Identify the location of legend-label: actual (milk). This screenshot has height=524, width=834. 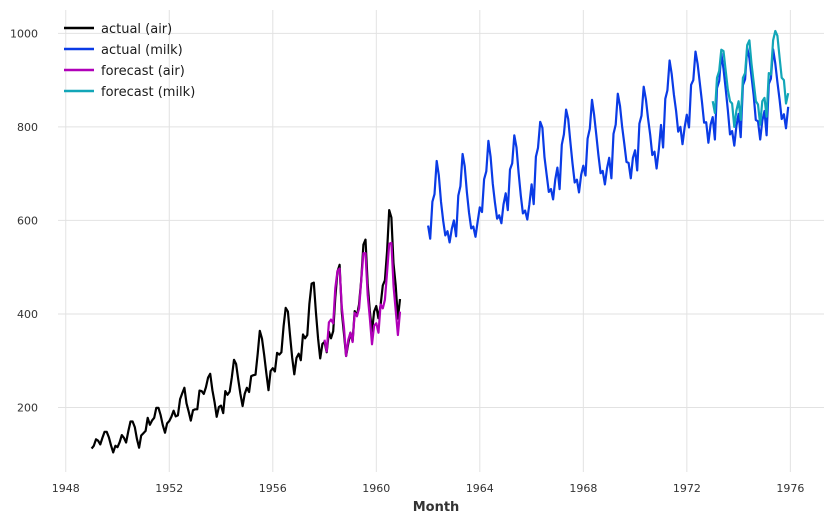
(142, 50).